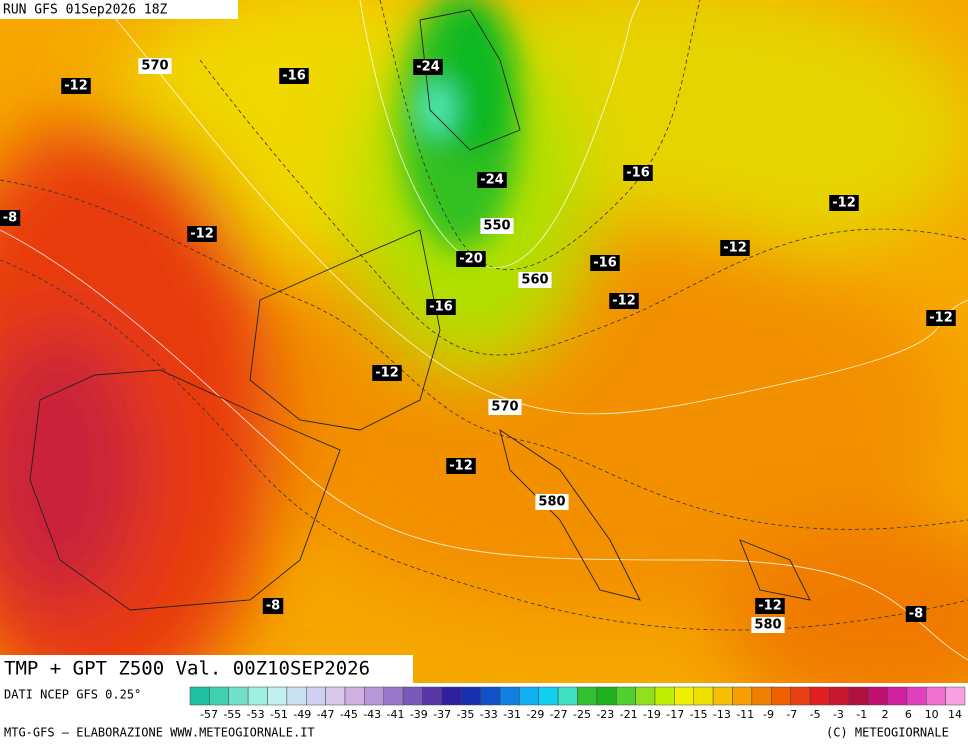 This screenshot has width=968, height=749. What do you see at coordinates (396, 714) in the screenshot?
I see `scale-label: -41` at bounding box center [396, 714].